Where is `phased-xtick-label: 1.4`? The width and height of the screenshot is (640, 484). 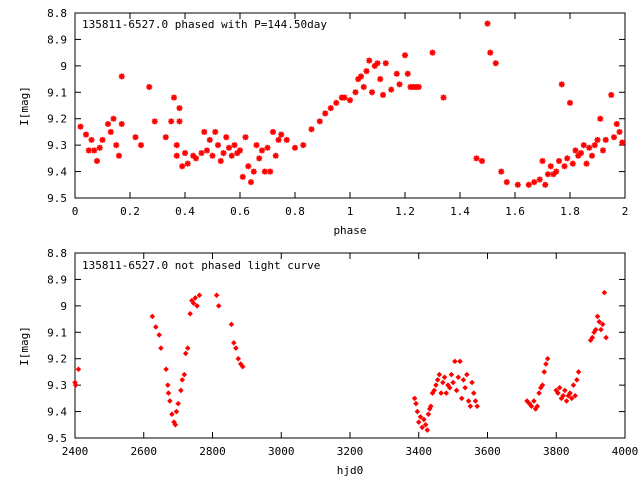
phased-xtick-label: 1.4 is located at coordinates (460, 211).